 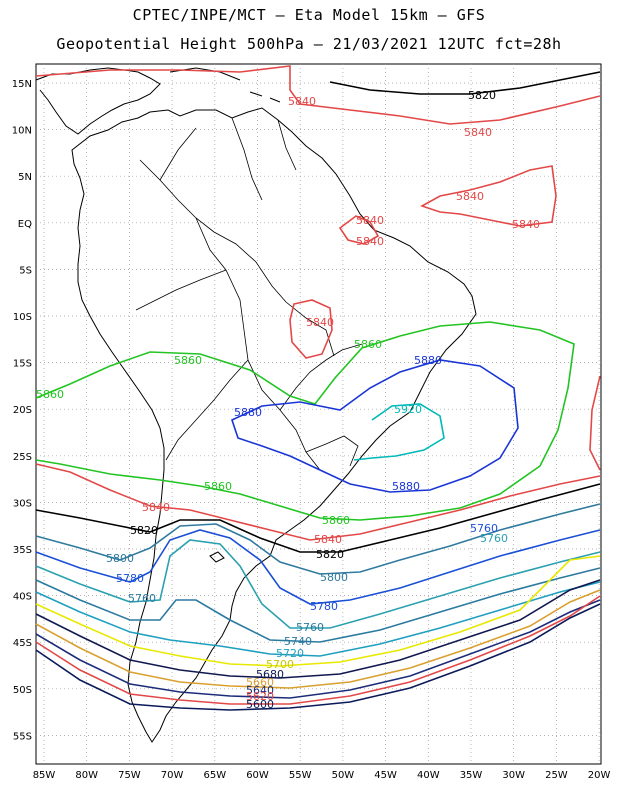 What do you see at coordinates (482, 95) in the screenshot?
I see `label-5820-north: 5820` at bounding box center [482, 95].